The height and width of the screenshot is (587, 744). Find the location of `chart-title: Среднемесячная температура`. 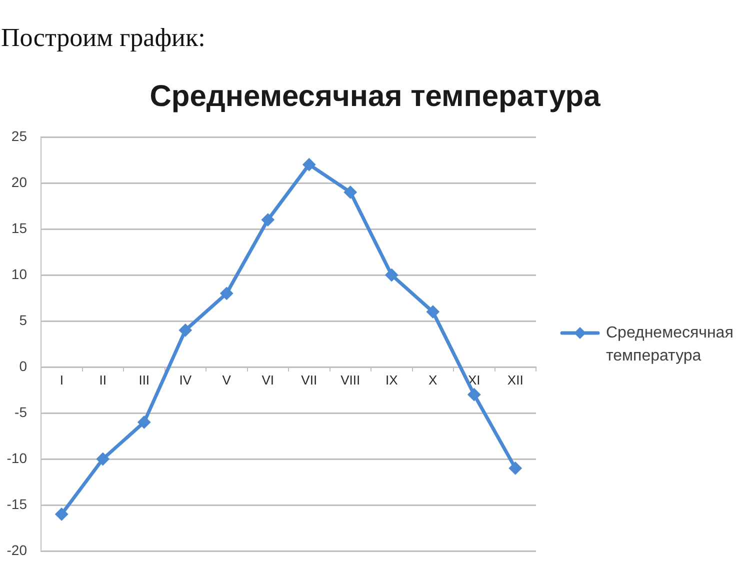

chart-title: Среднемесячная температура is located at coordinates (375, 96).